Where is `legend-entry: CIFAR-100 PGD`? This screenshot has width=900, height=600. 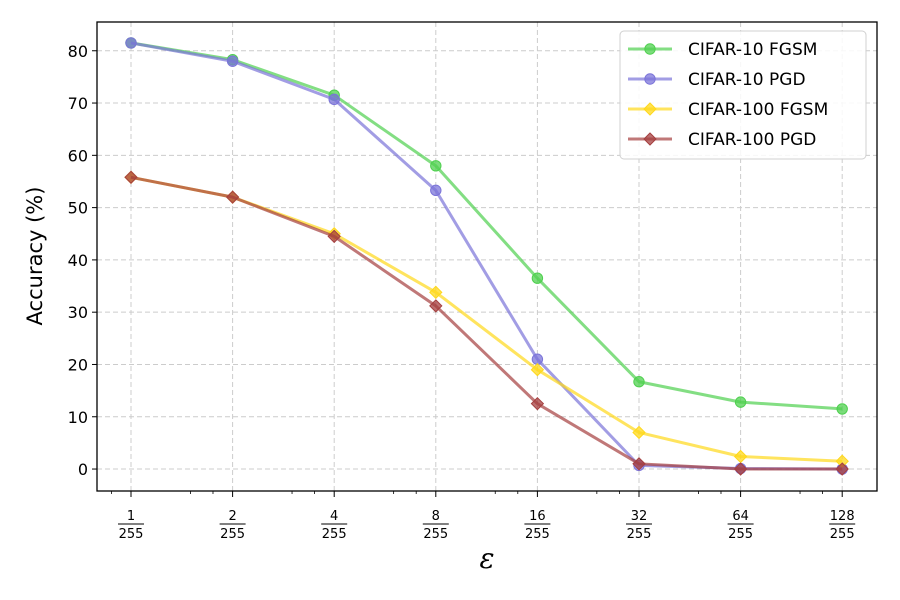
legend-entry: CIFAR-100 PGD is located at coordinates (722, 140).